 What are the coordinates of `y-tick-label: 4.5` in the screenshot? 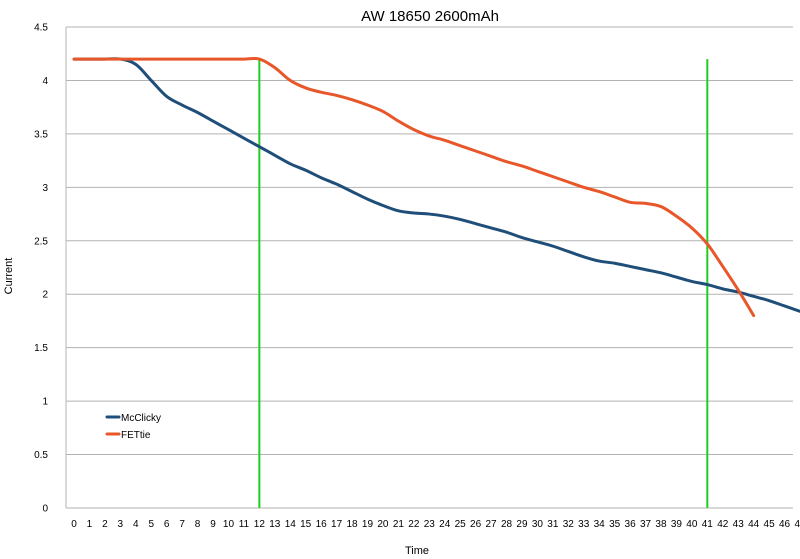 It's located at (41, 28).